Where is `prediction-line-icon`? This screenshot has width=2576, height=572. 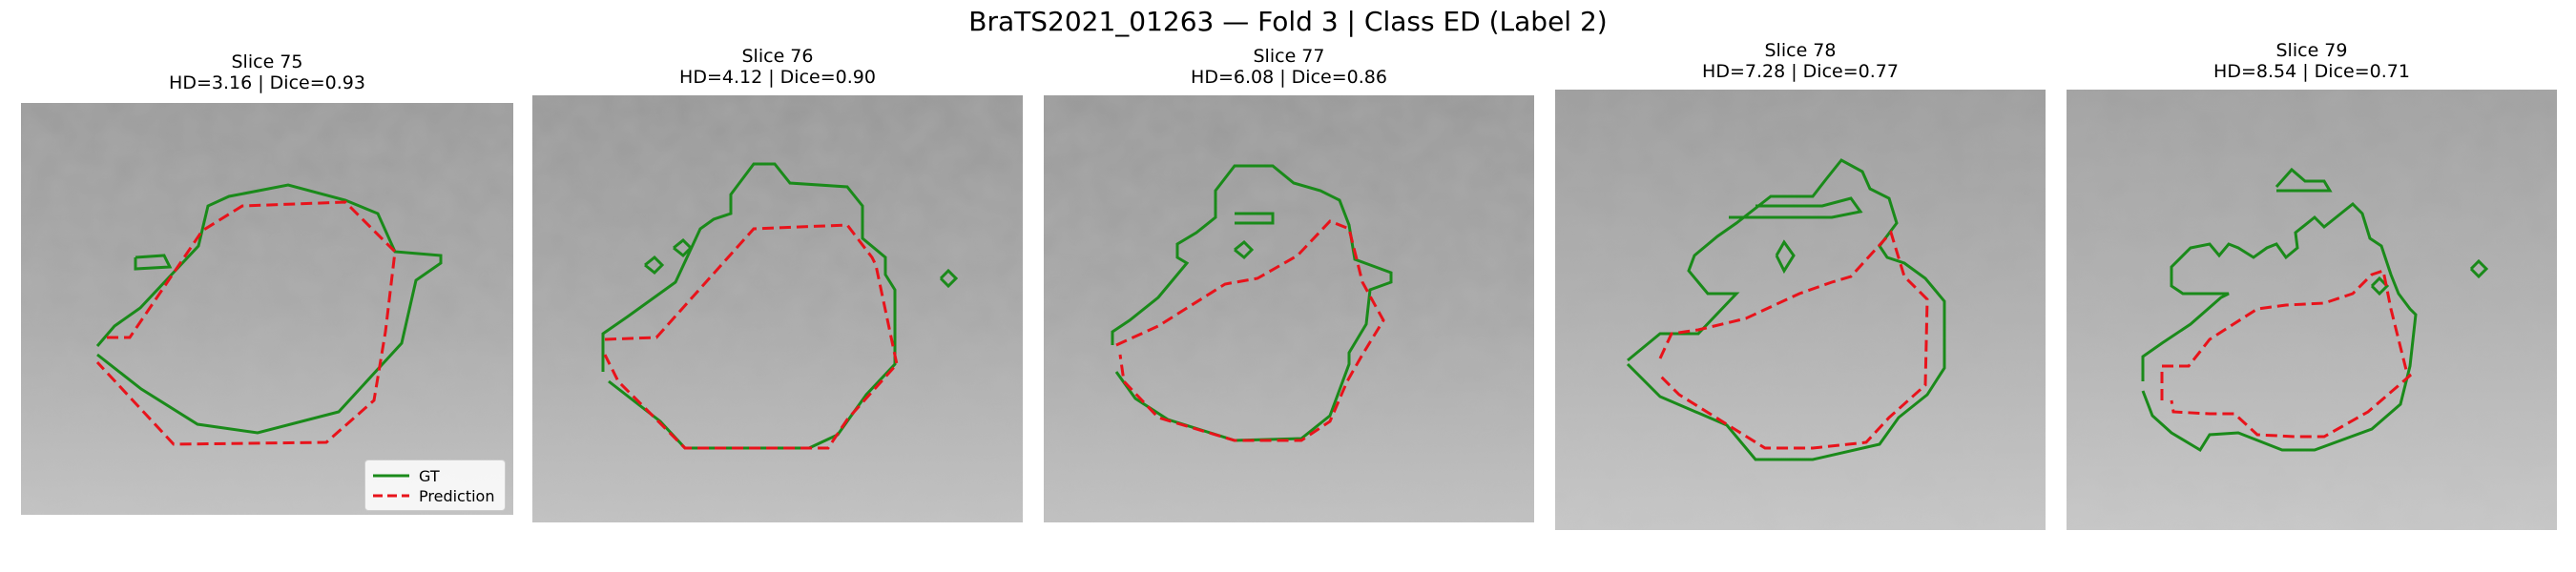
prediction-line-icon is located at coordinates (391, 496).